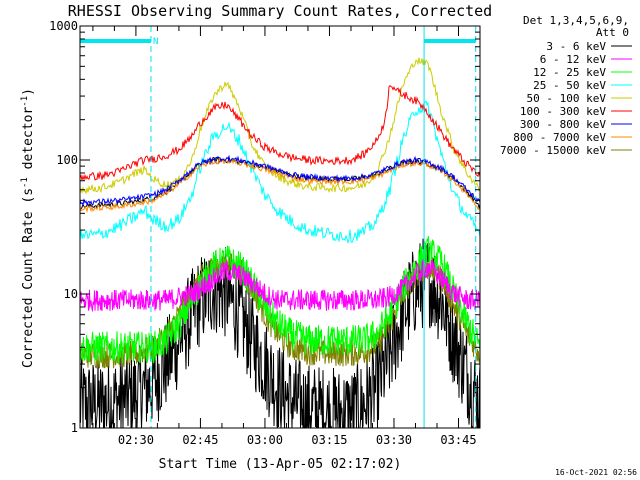 Image resolution: width=640 pixels, height=480 pixels. What do you see at coordinates (394, 440) in the screenshot?
I see `x-tick-label-4: 03:30` at bounding box center [394, 440].